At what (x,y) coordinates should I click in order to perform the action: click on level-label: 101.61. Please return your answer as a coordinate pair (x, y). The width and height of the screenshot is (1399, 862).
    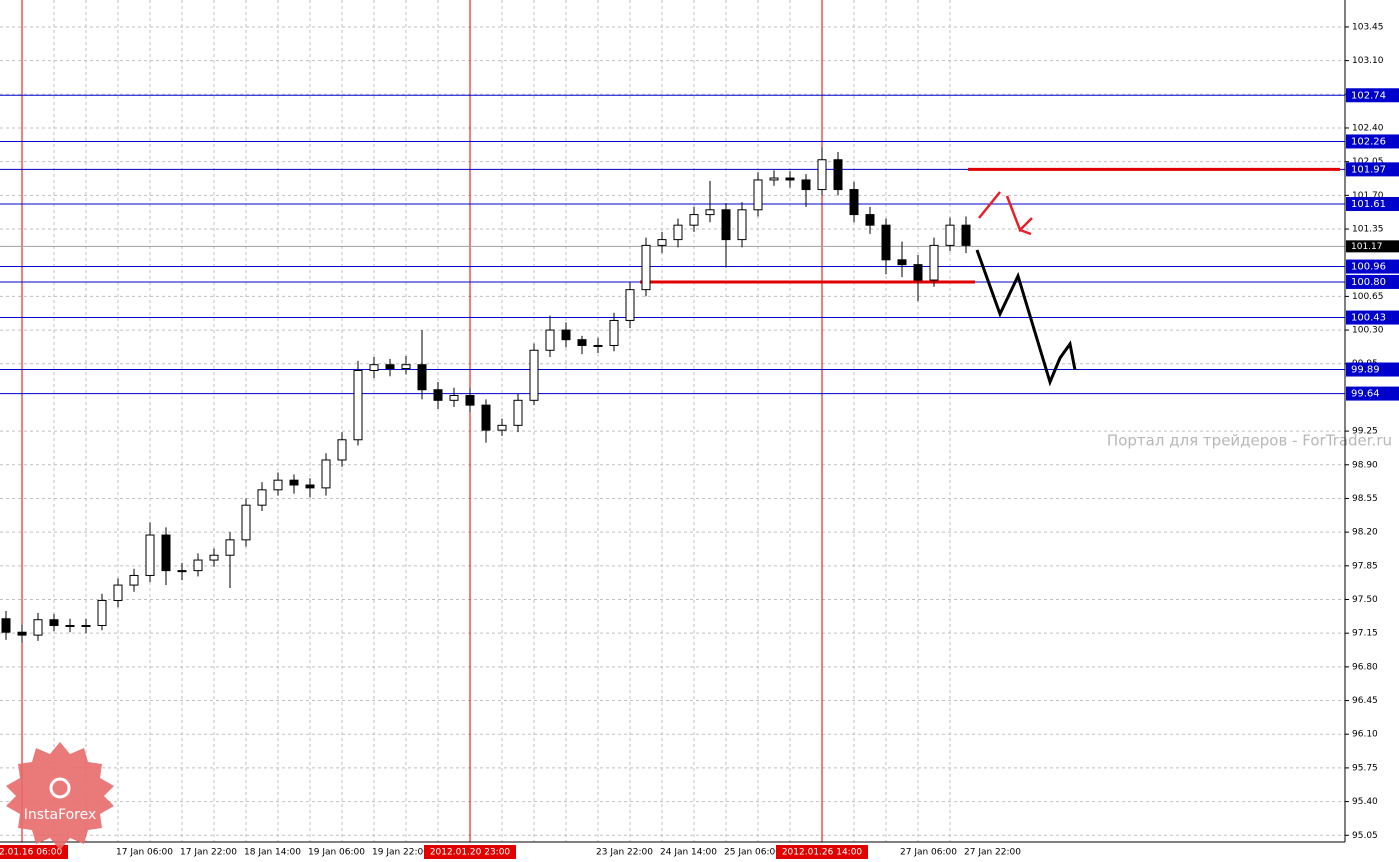
    Looking at the image, I should click on (1368, 204).